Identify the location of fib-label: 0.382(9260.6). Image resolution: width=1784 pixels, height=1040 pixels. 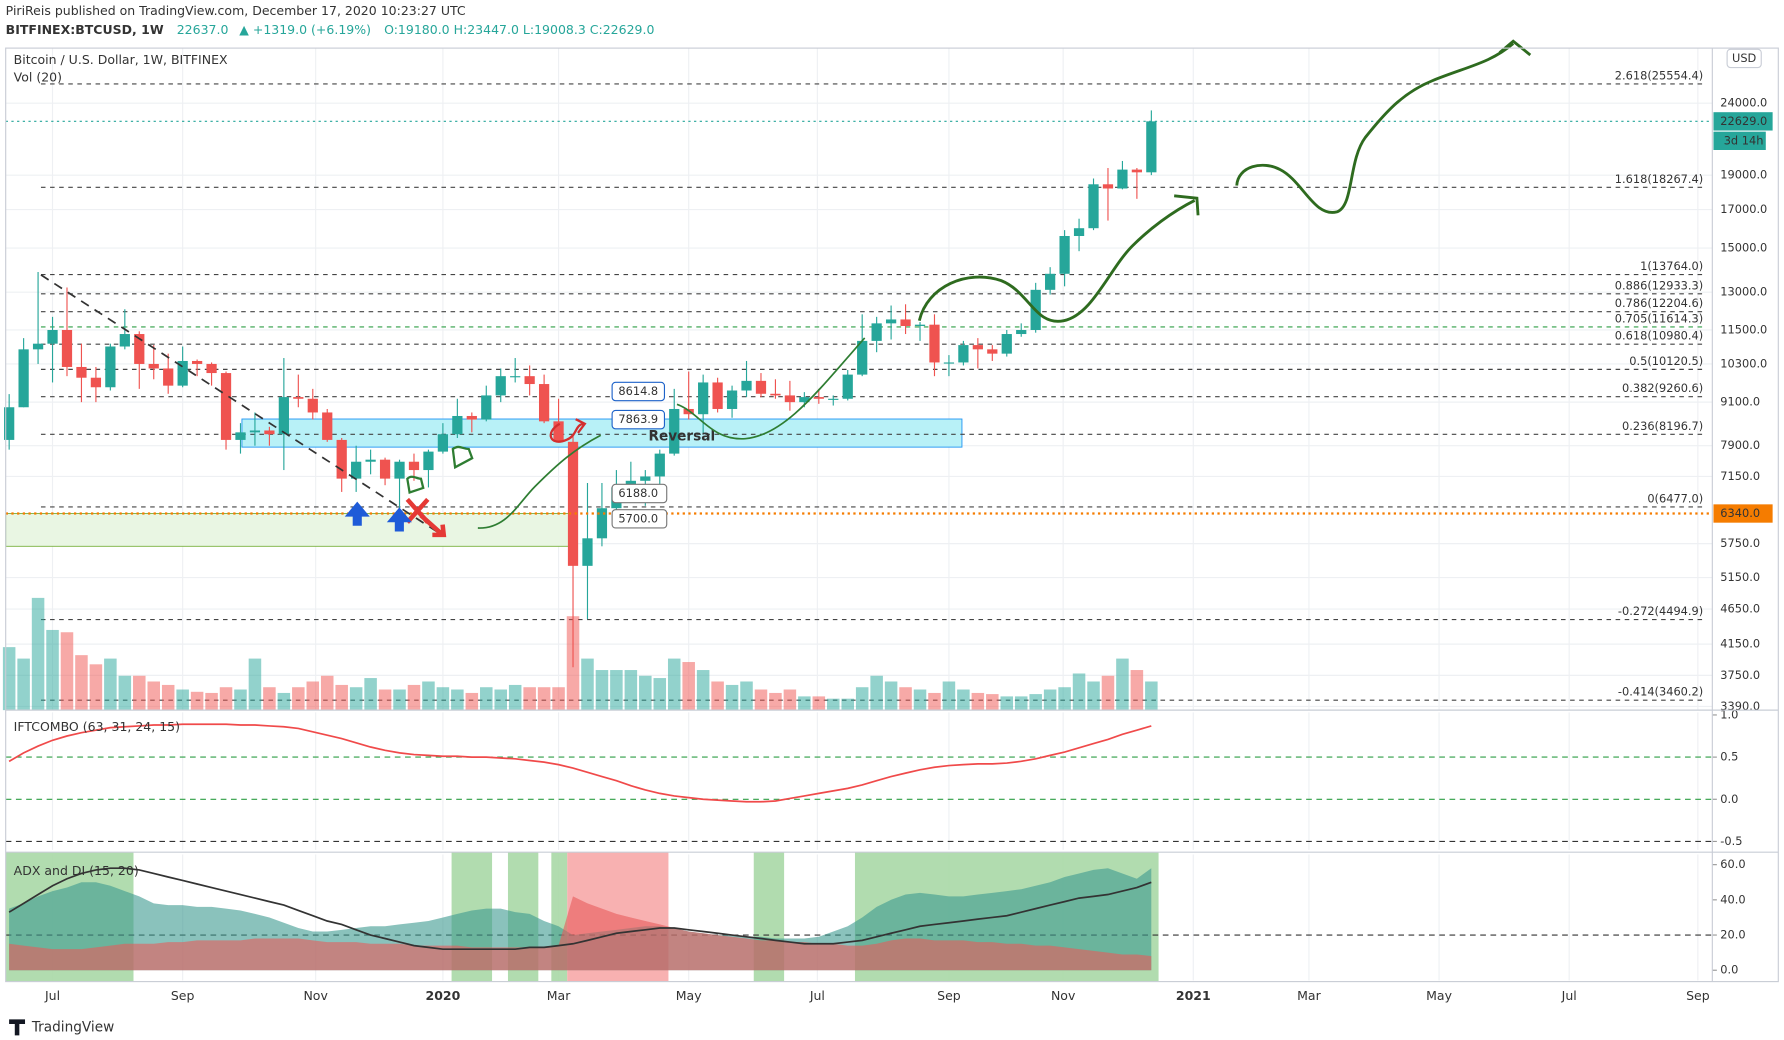
(1662, 388).